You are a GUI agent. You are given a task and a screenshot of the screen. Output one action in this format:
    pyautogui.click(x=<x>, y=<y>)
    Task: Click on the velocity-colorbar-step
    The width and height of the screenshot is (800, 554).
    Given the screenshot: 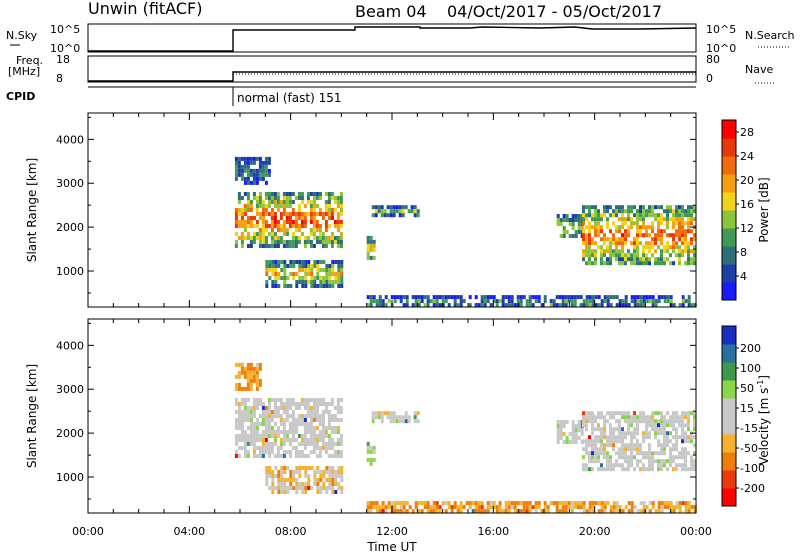 What is the action you would take?
    pyautogui.click(x=729, y=425)
    